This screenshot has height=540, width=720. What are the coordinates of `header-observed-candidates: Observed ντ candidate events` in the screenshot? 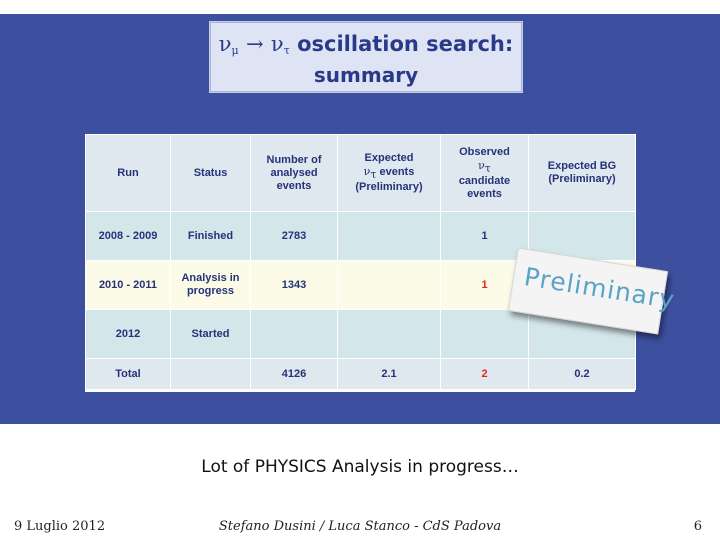 It's located at (484, 173).